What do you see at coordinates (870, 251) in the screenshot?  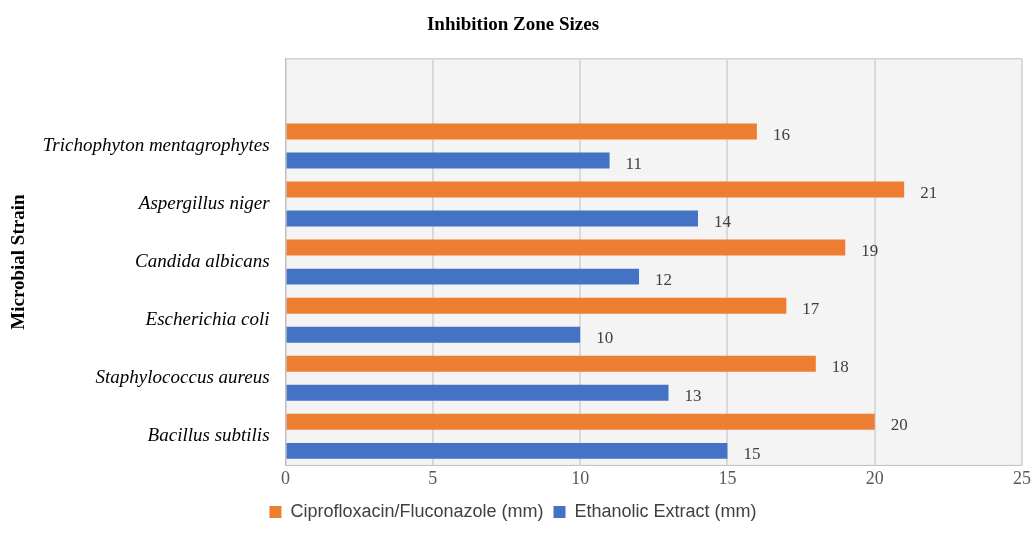 I see `data-label: 19` at bounding box center [870, 251].